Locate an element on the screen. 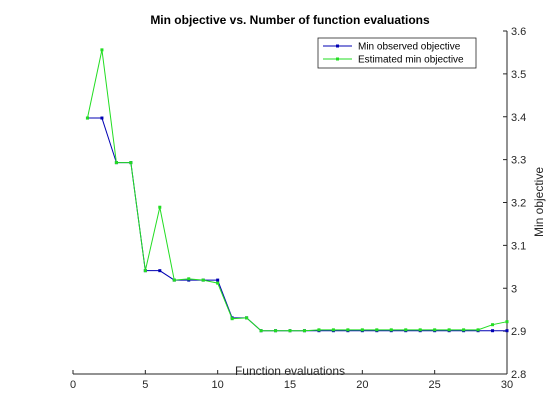  y-tick-label: 3.3 is located at coordinates (518, 161).